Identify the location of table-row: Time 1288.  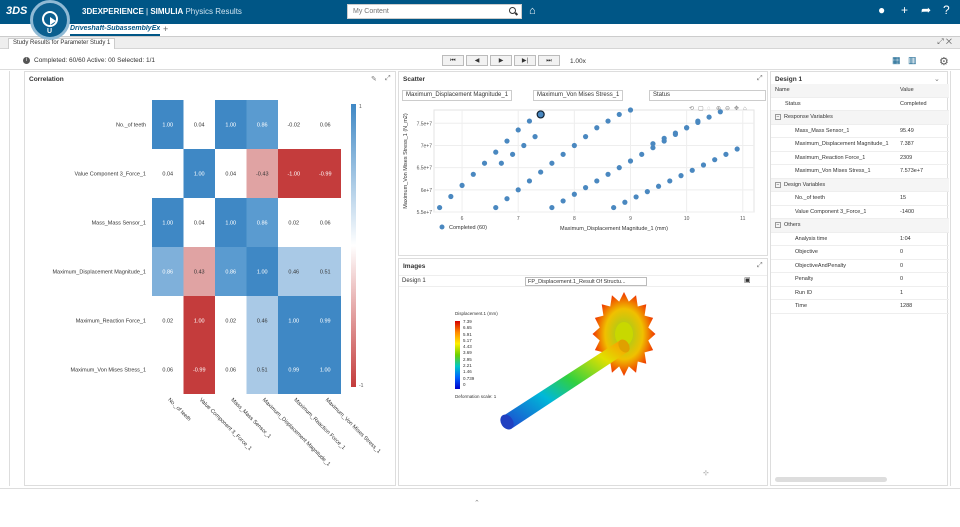
(860, 307).